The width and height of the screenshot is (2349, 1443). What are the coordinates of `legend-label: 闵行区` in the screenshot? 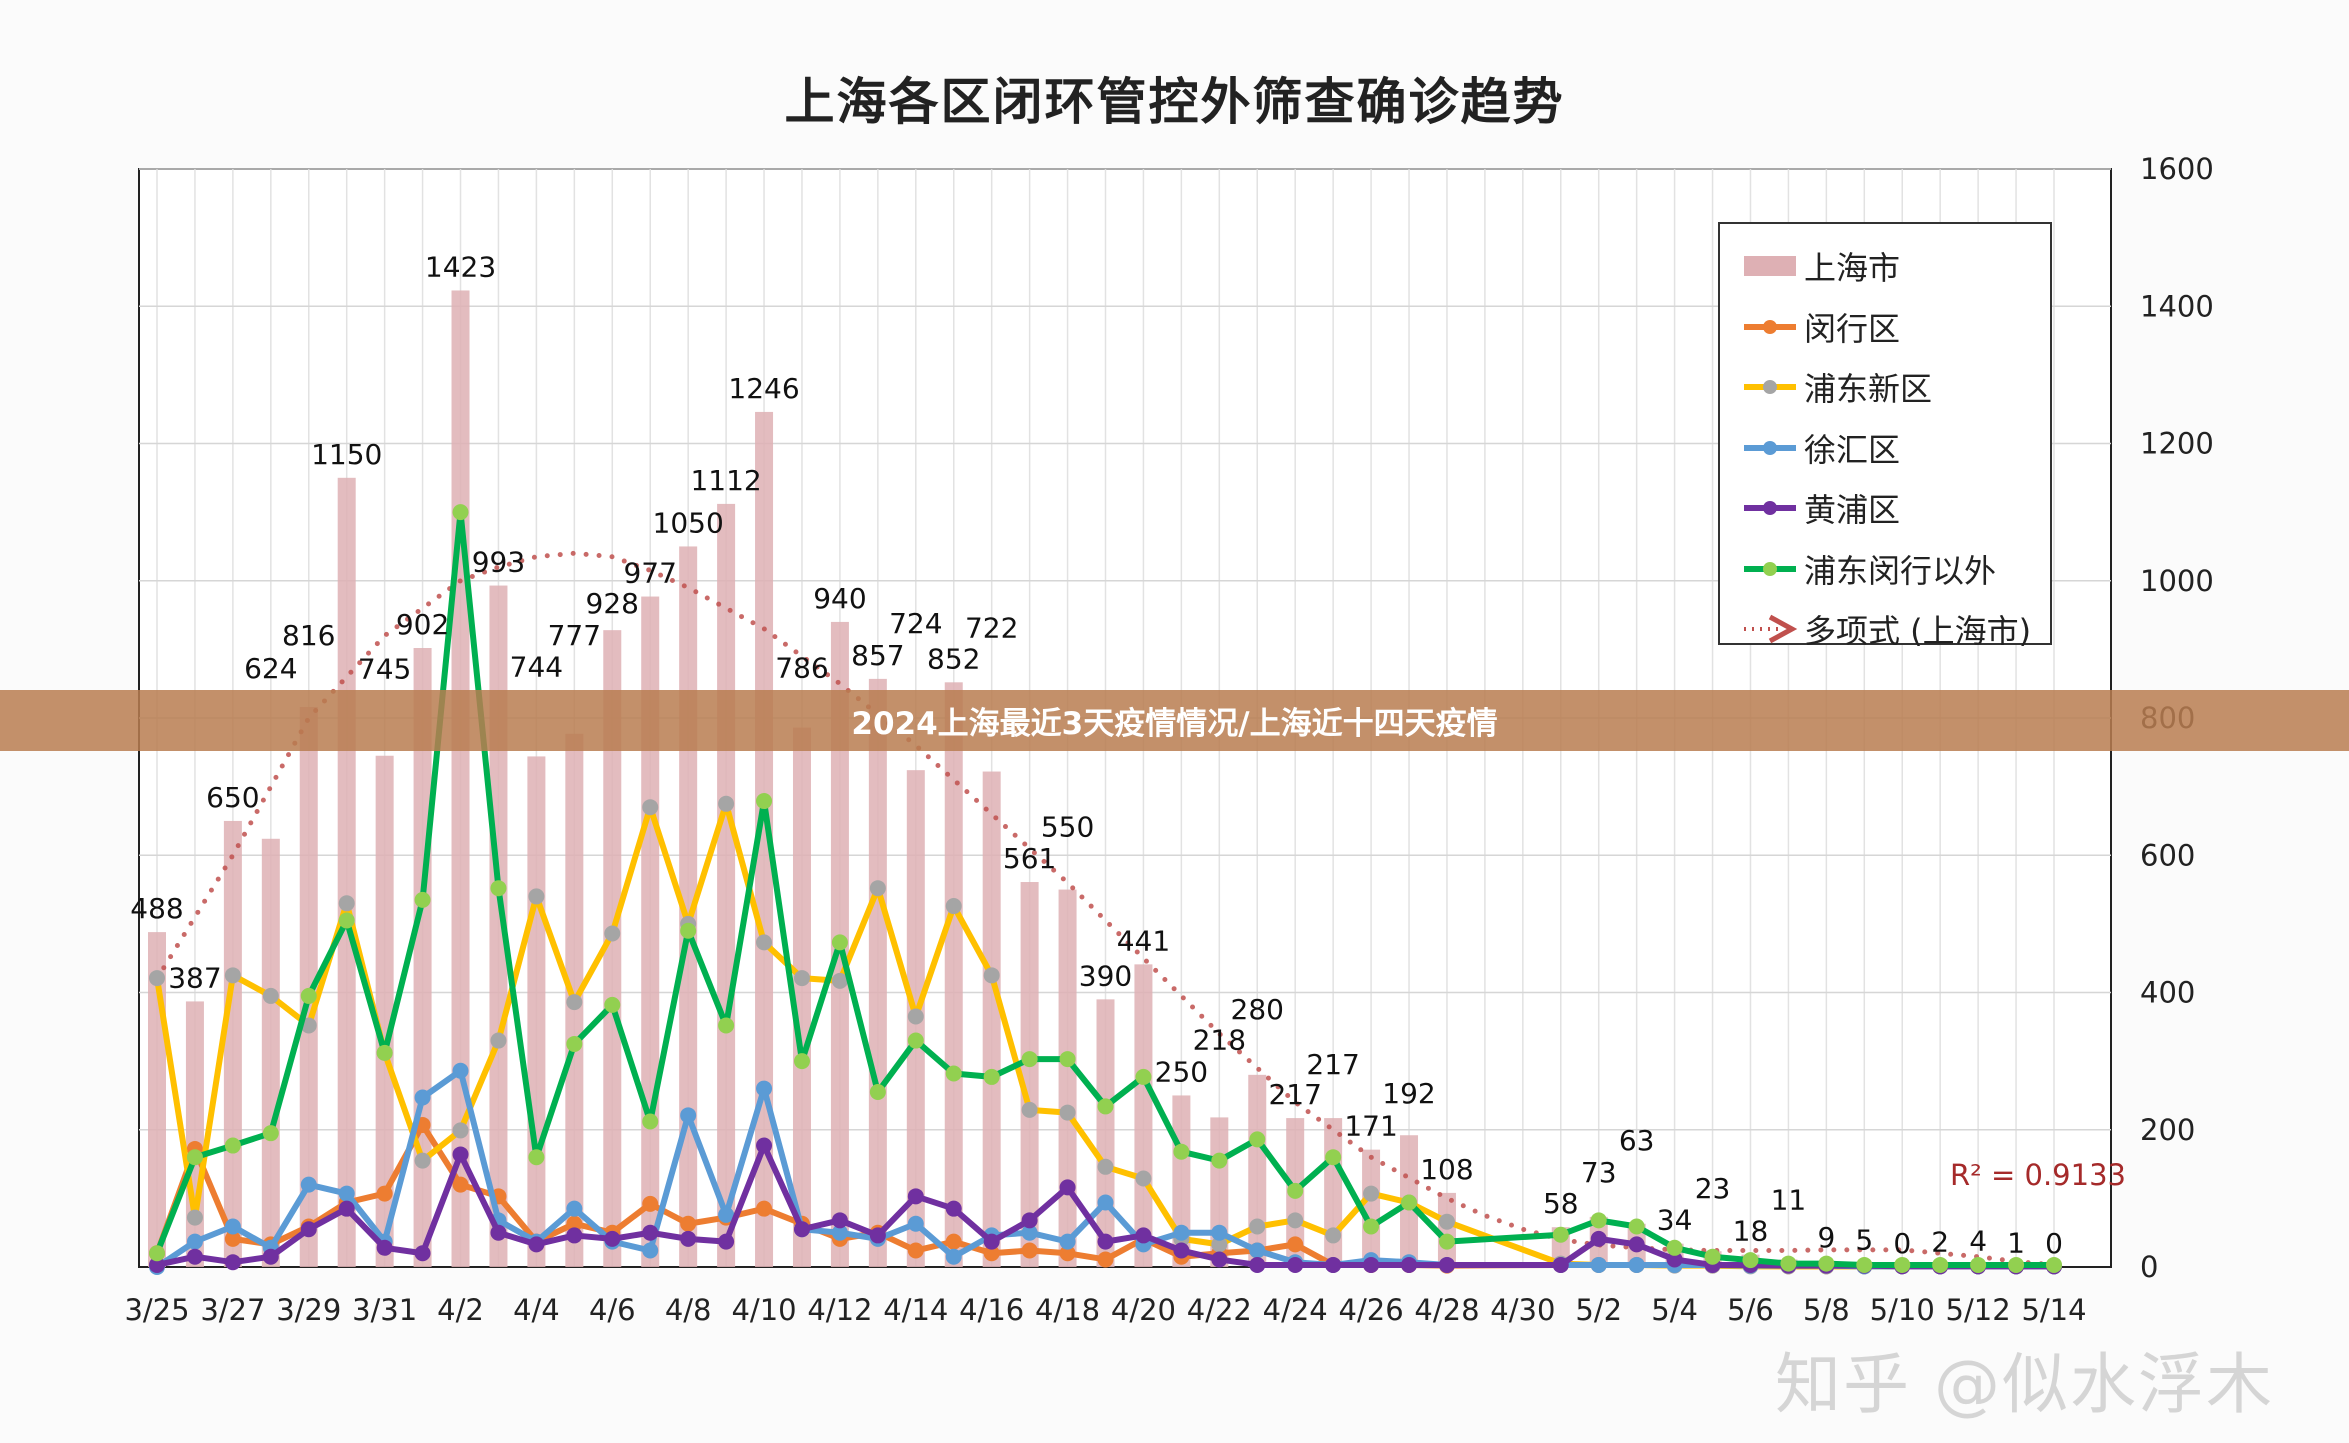 It's located at (1852, 328).